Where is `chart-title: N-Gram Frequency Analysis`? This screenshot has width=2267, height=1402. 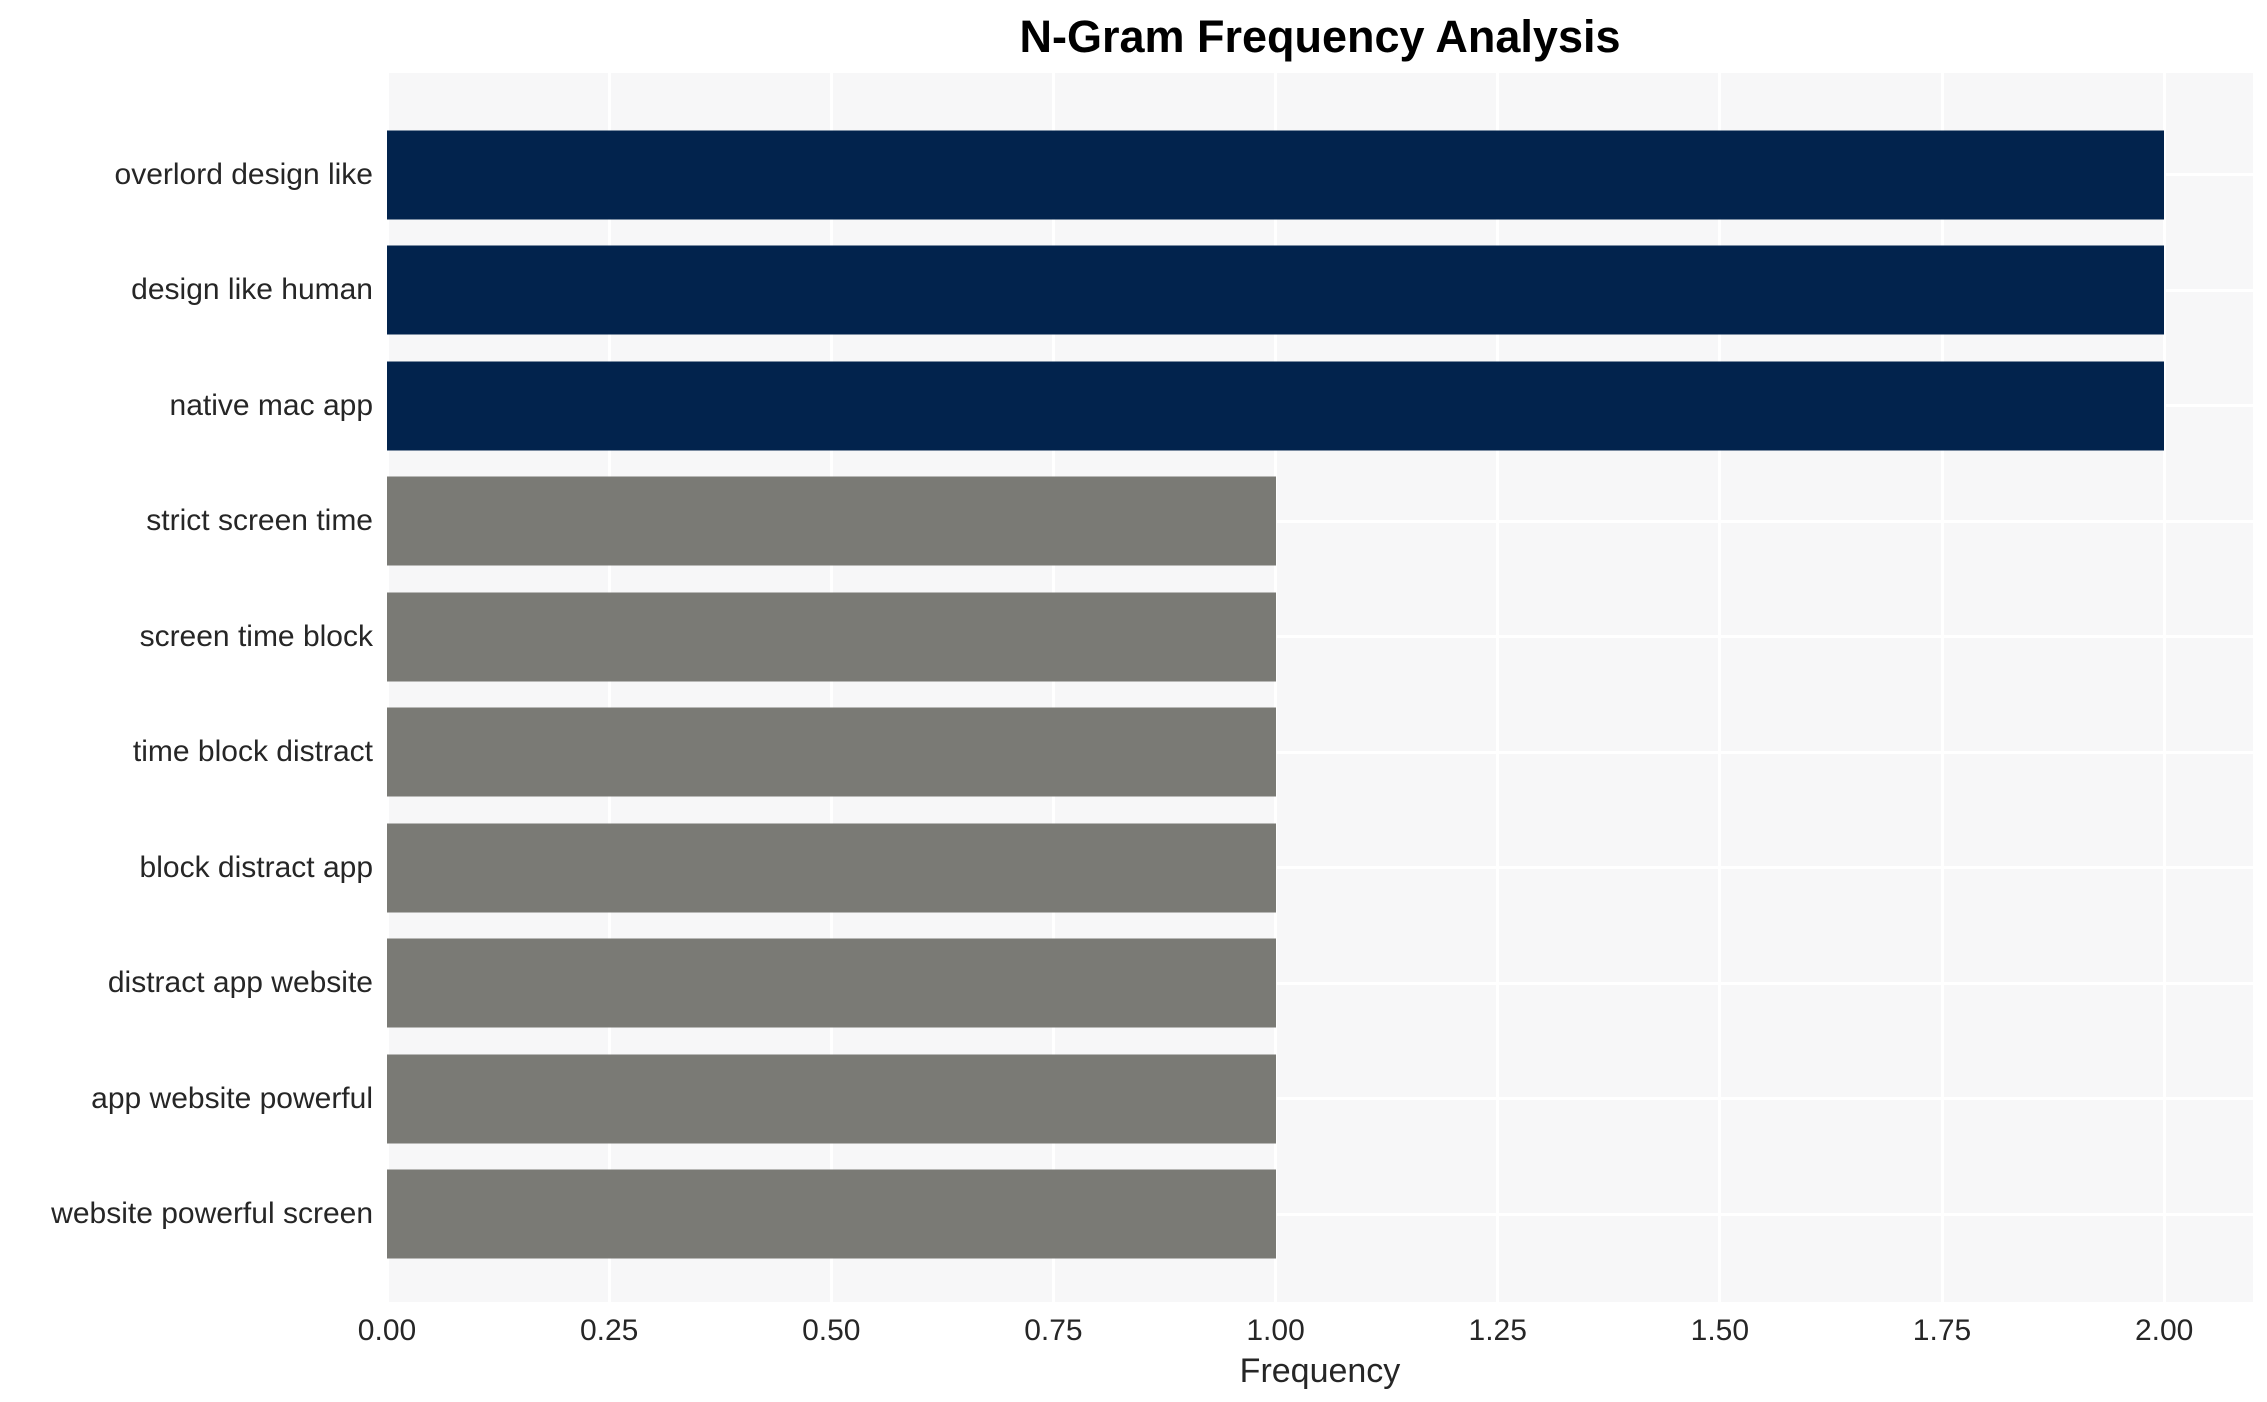
chart-title: N-Gram Frequency Analysis is located at coordinates (1320, 36).